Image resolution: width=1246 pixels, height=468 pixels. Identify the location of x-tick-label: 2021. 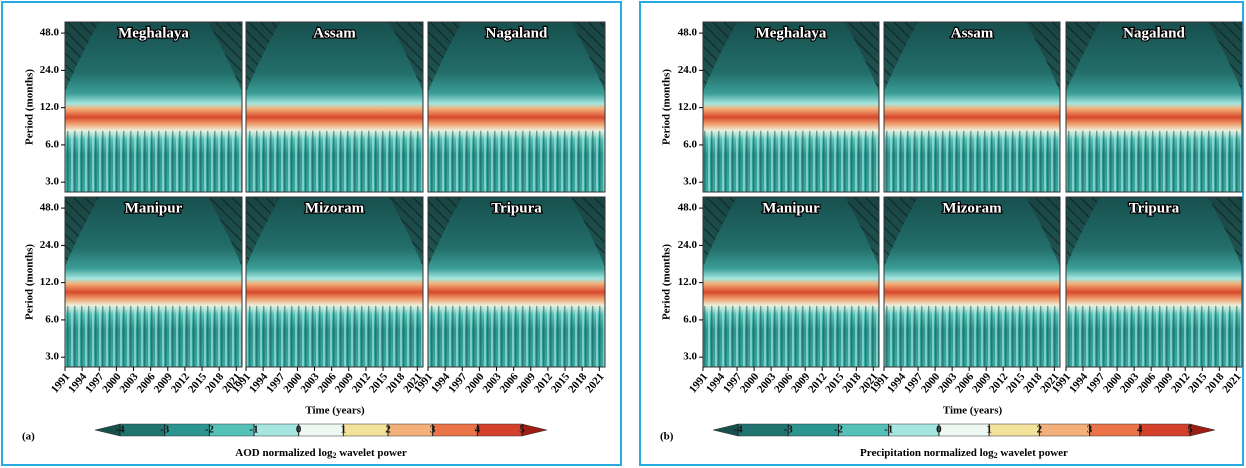
(594, 383).